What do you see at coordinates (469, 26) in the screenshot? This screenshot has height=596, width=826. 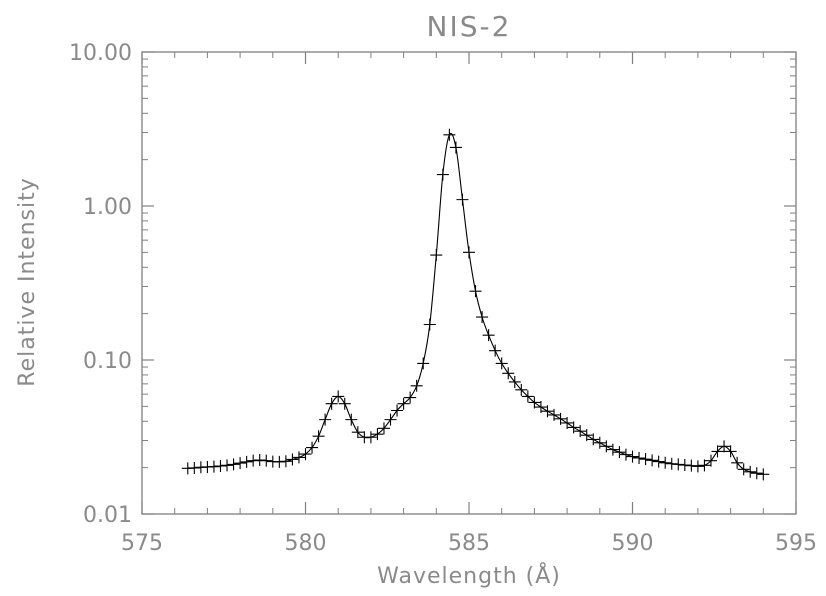 I see `chart-title: NIS-2` at bounding box center [469, 26].